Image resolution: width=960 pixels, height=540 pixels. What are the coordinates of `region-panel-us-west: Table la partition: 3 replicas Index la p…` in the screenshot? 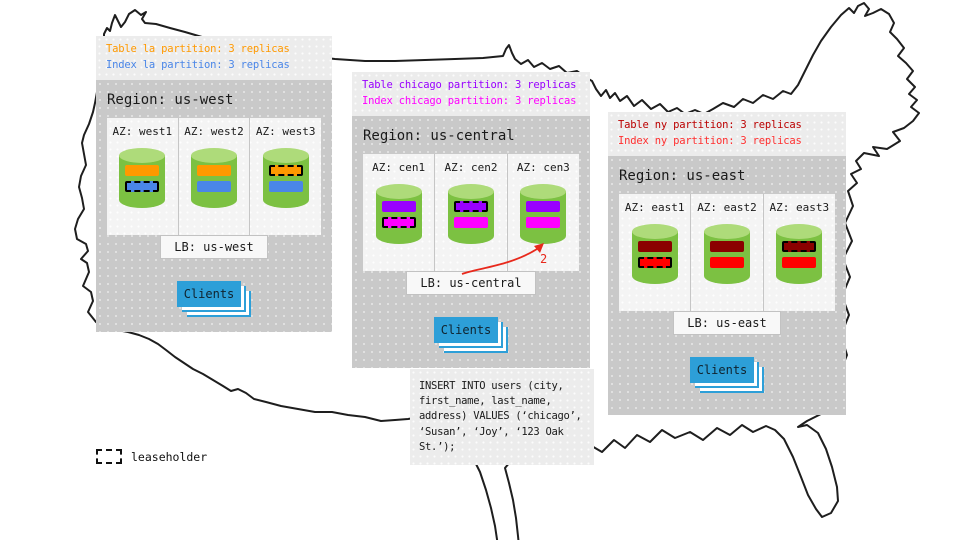 It's located at (214, 184).